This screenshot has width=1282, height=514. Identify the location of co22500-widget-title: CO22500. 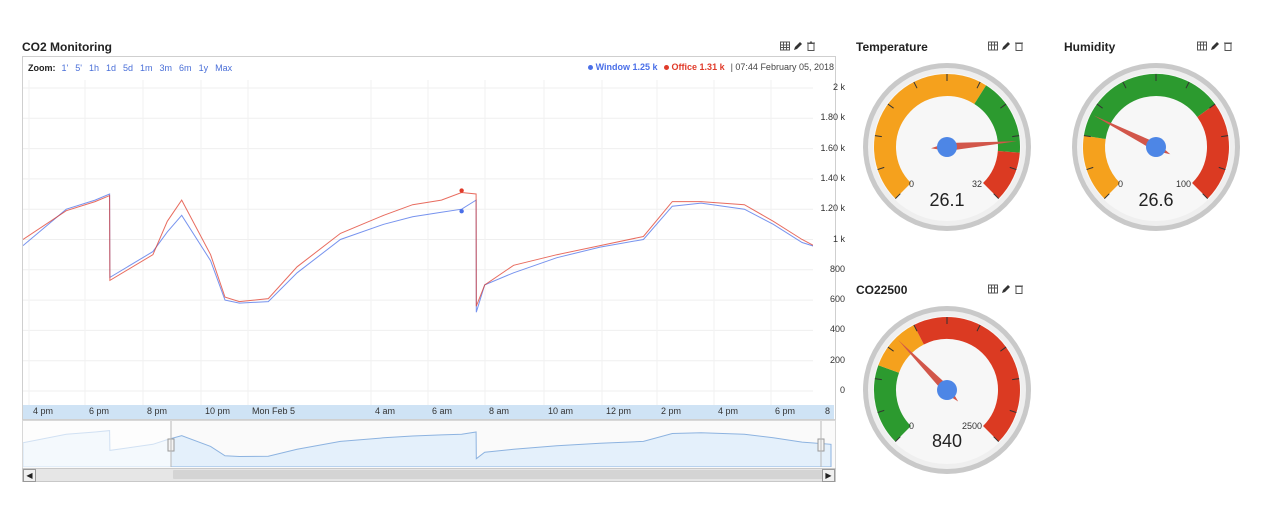
(882, 290).